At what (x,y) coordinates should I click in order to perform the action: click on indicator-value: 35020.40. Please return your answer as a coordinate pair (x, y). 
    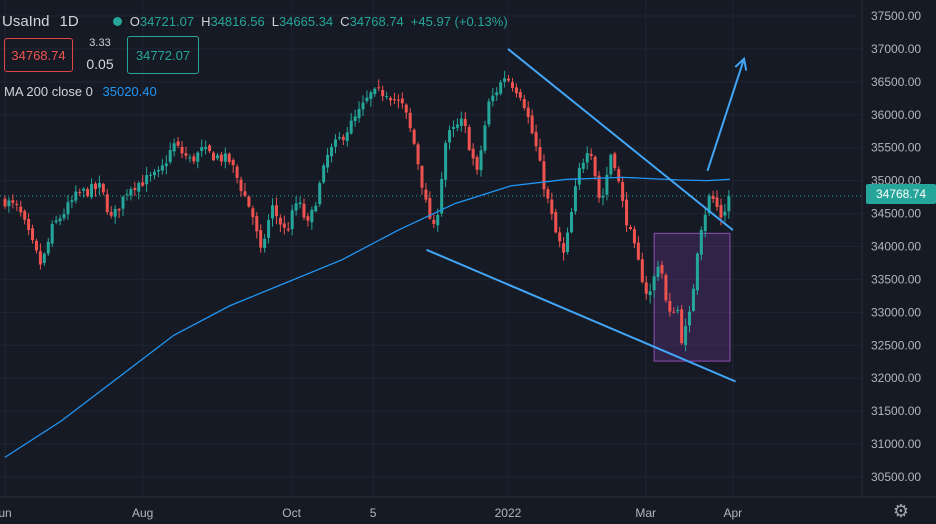
    Looking at the image, I should click on (129, 91).